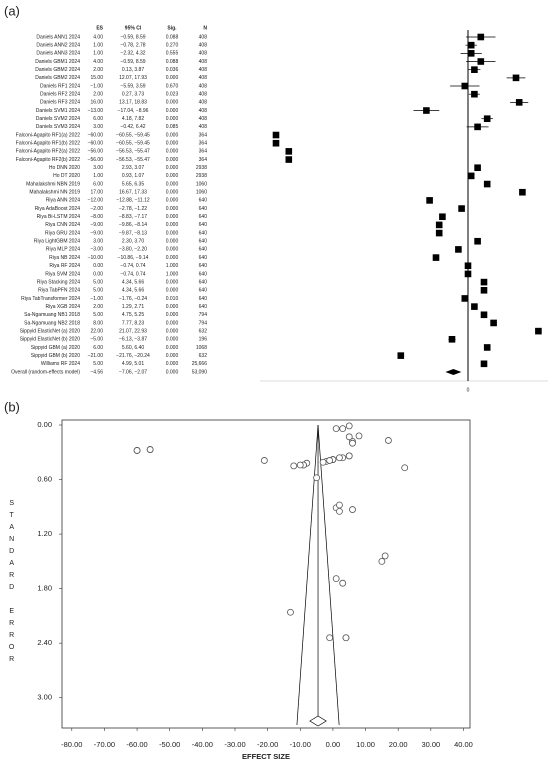  I want to click on table-cell: 12.07, 17.93, so click(133, 78).